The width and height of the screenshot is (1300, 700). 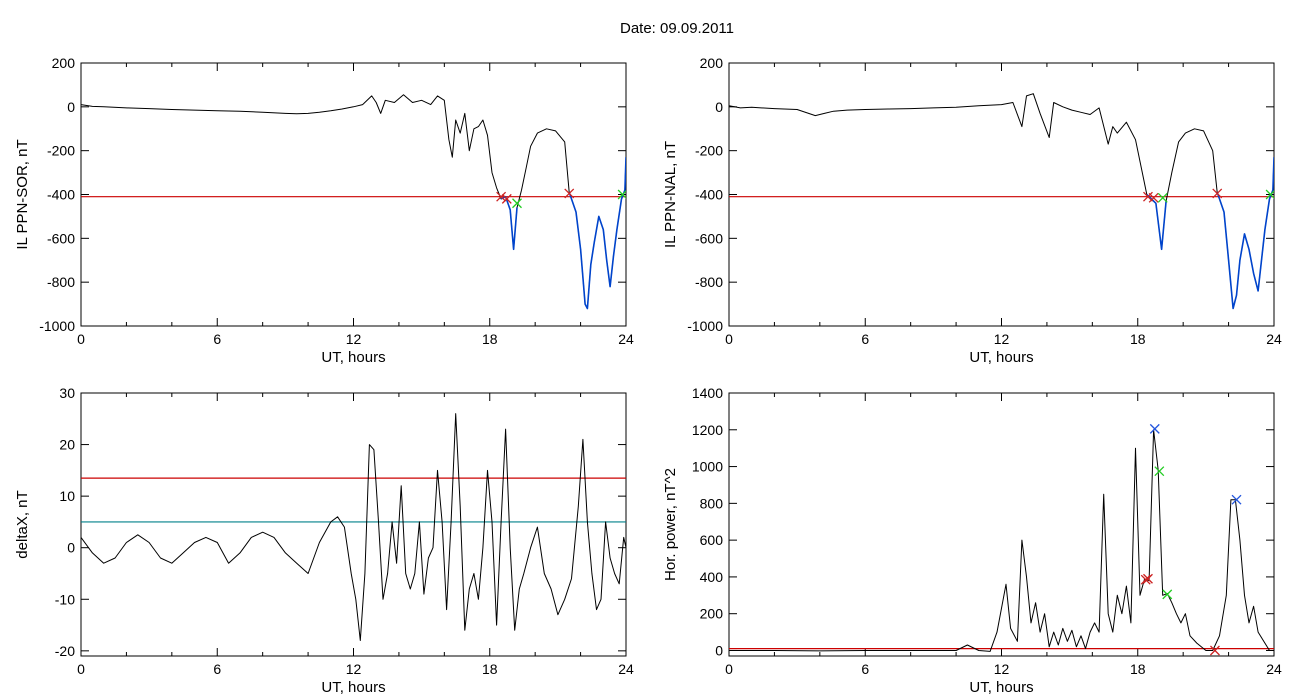 What do you see at coordinates (707, 467) in the screenshot?
I see `y-tick-label: 1000` at bounding box center [707, 467].